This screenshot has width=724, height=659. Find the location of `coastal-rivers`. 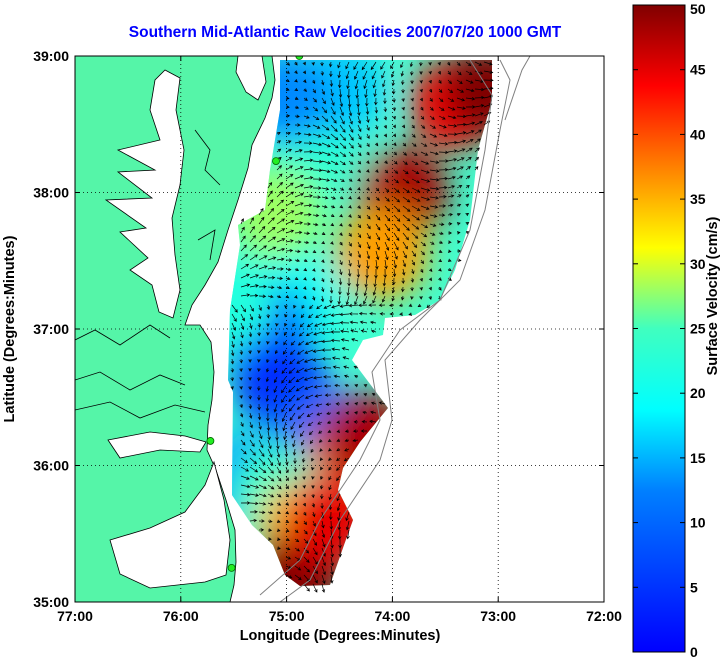

coastal-rivers is located at coordinates (148, 274).